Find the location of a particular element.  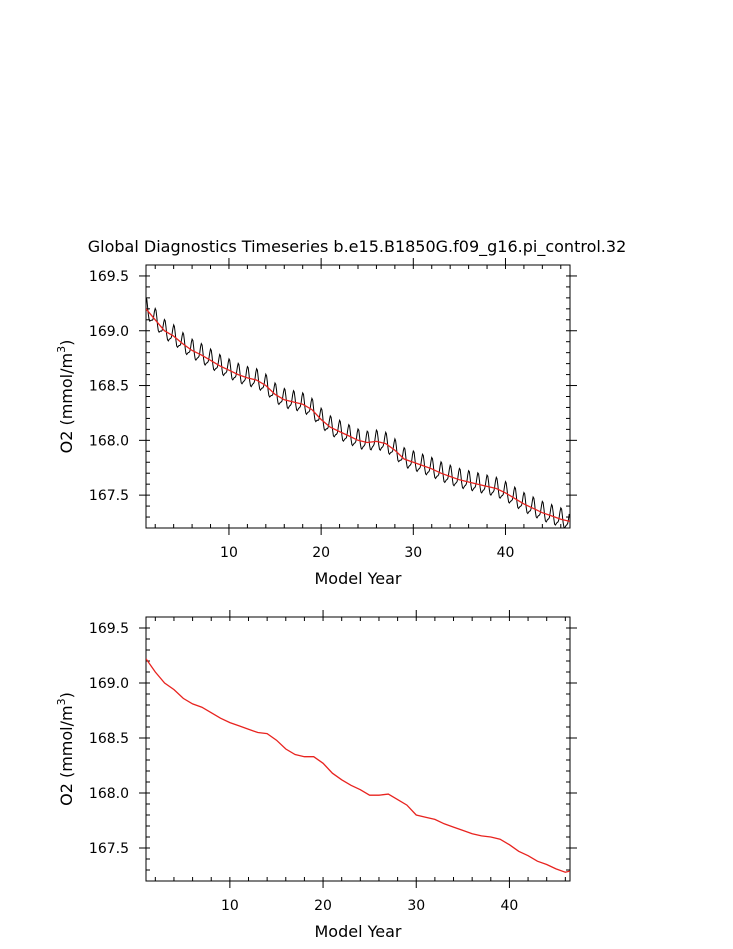

series-line-monthly is located at coordinates (358, 412).